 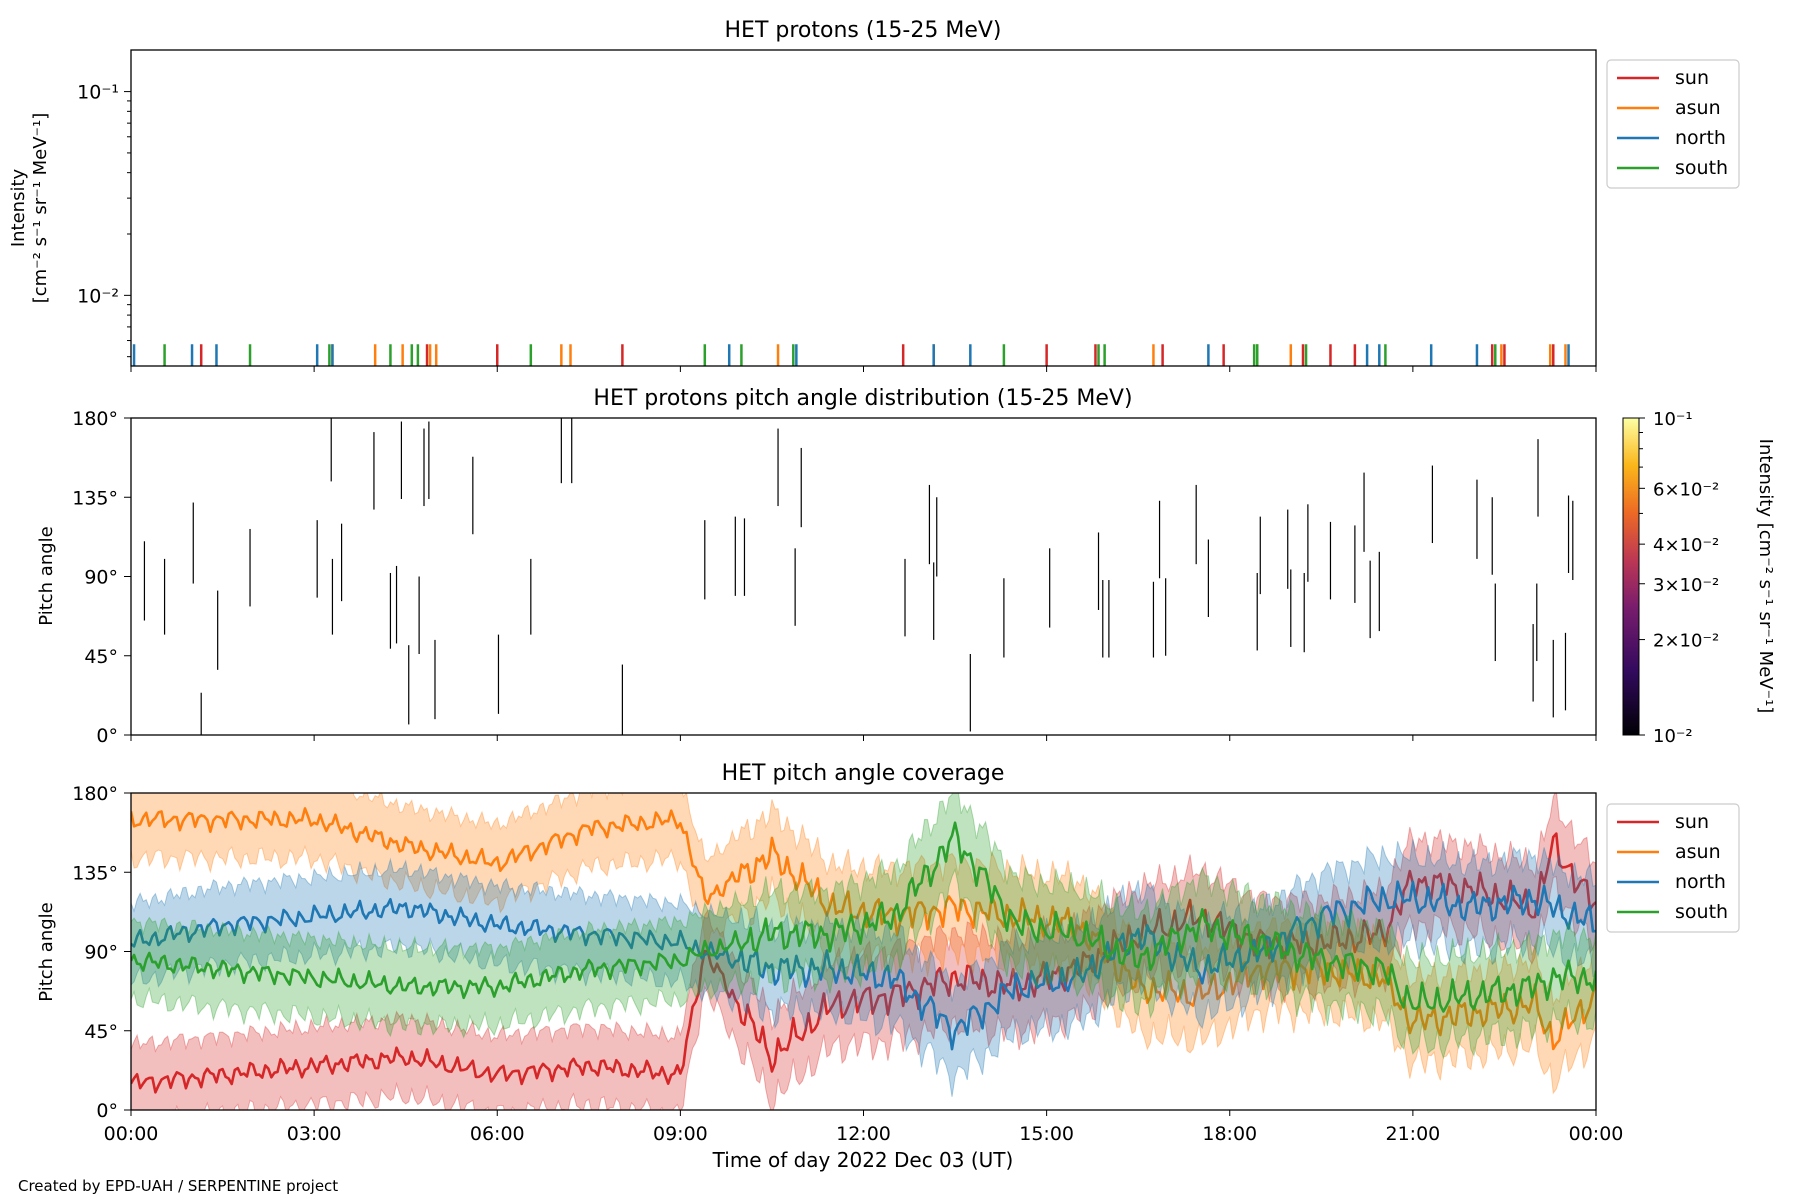 I want to click on panel1-ytick-label: 10⁻¹, so click(x=98, y=93).